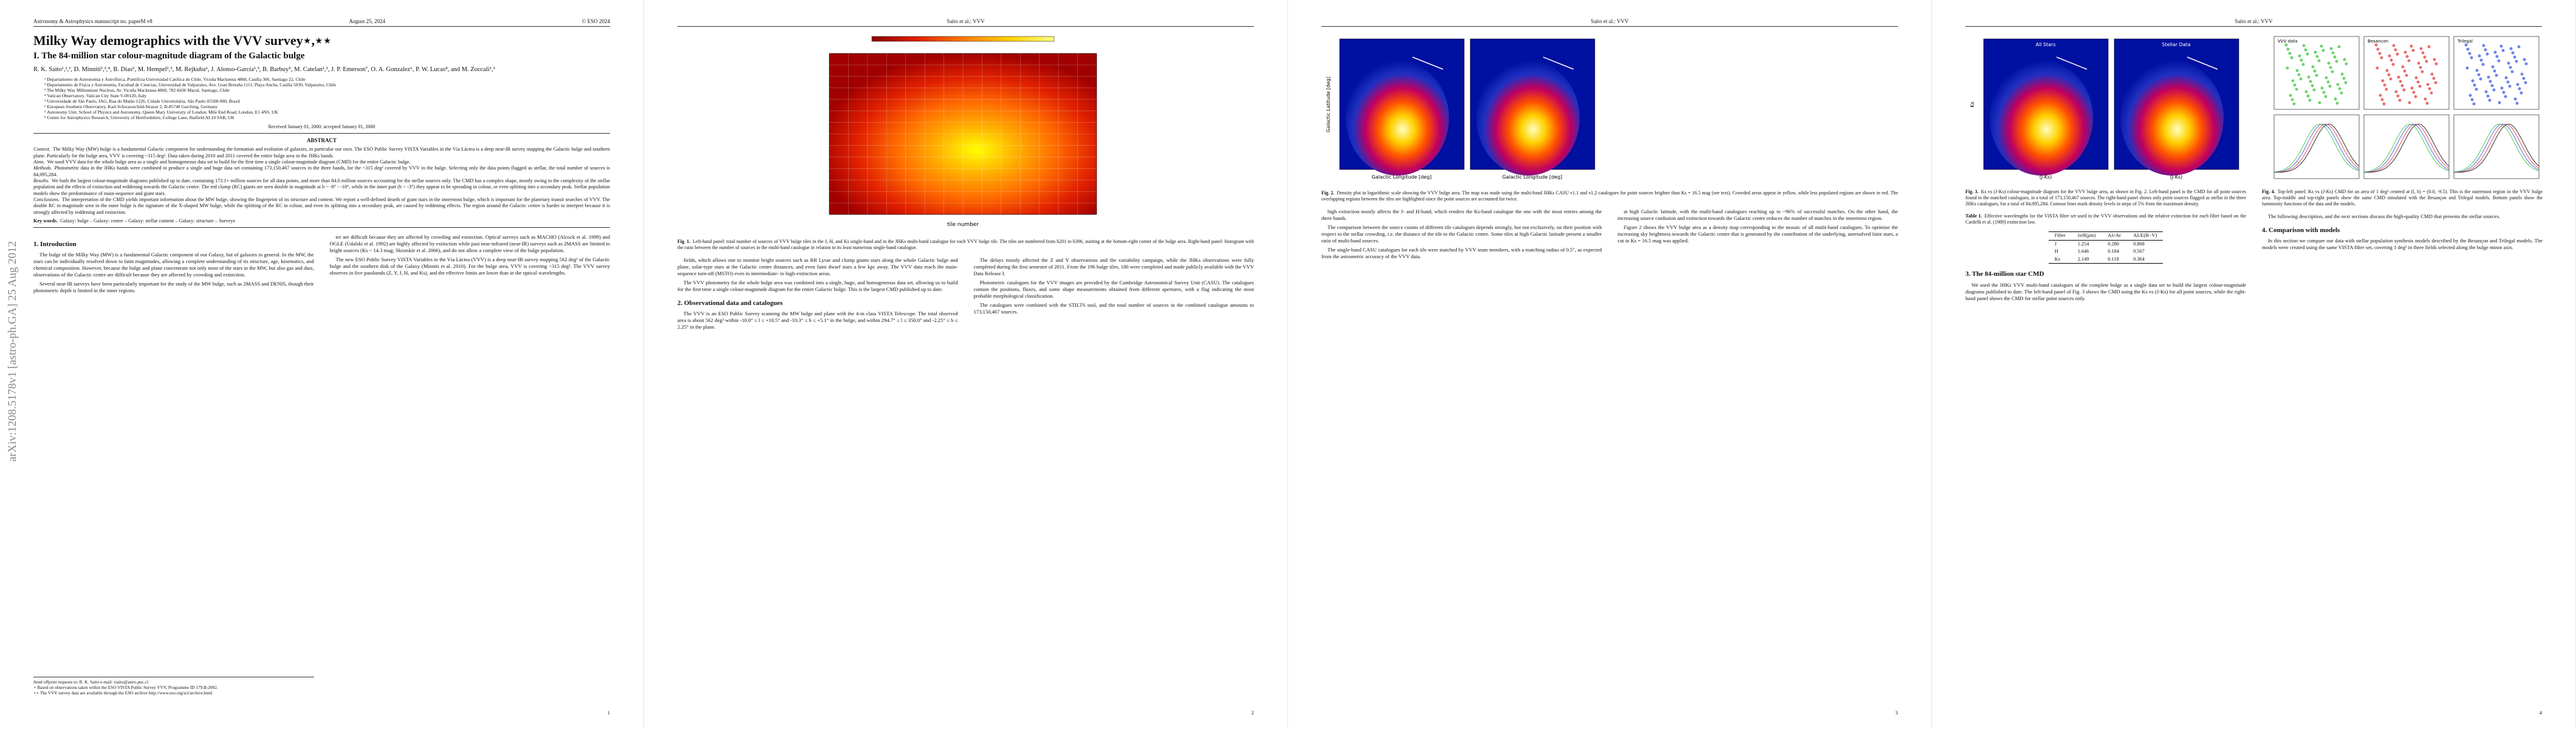  Describe the element at coordinates (367, 21) in the screenshot. I see `header-date: August 25, 2024` at that location.